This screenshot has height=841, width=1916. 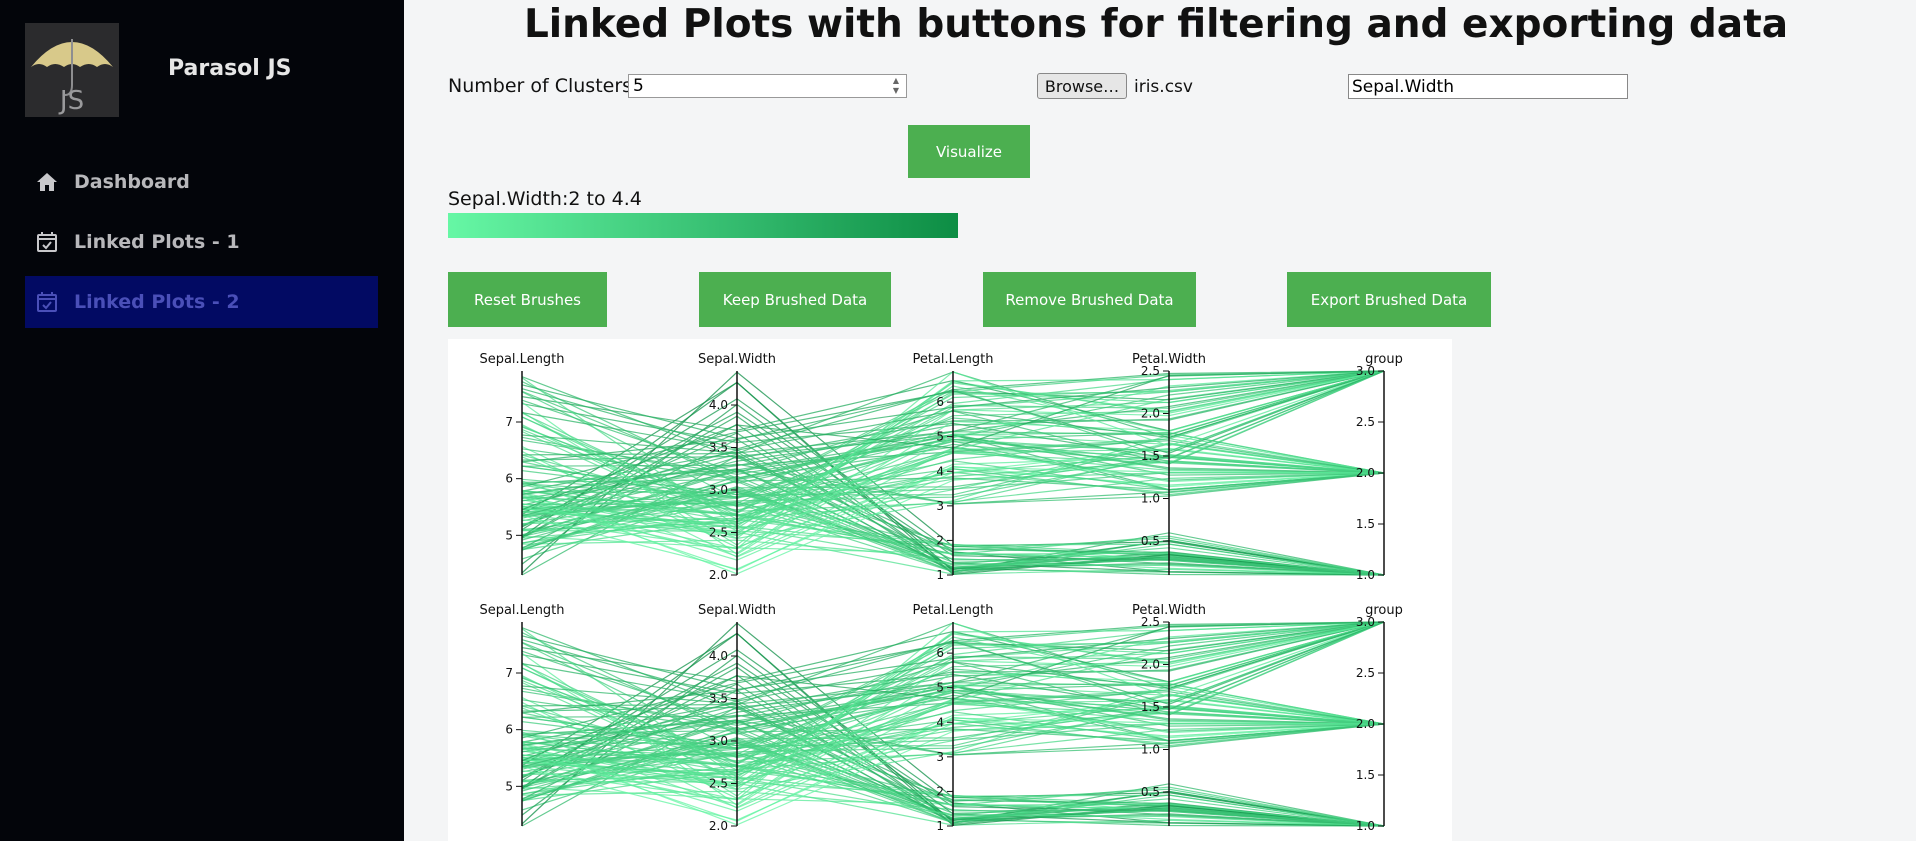 I want to click on attribute-input, so click(x=1488, y=86).